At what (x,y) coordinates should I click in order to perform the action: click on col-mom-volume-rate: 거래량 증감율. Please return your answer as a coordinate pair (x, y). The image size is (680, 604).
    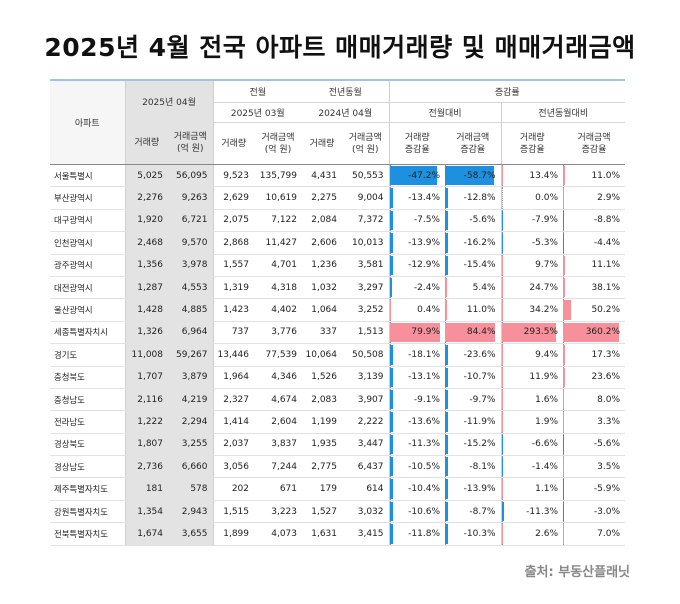
    Looking at the image, I should click on (416, 143).